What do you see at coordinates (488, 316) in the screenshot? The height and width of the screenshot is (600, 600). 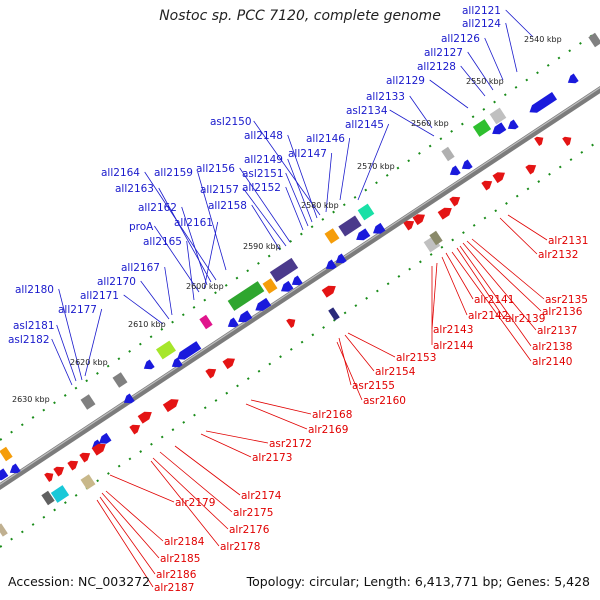 I see `plus-strand-gene-label-alr2142: alr2142` at bounding box center [488, 316].